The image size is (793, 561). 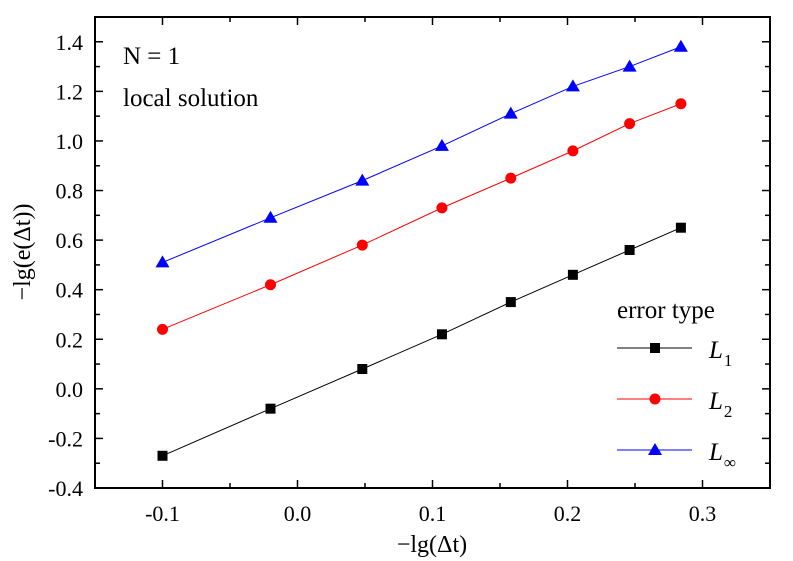 I want to click on y-tick-label: 1.2, so click(x=70, y=91).